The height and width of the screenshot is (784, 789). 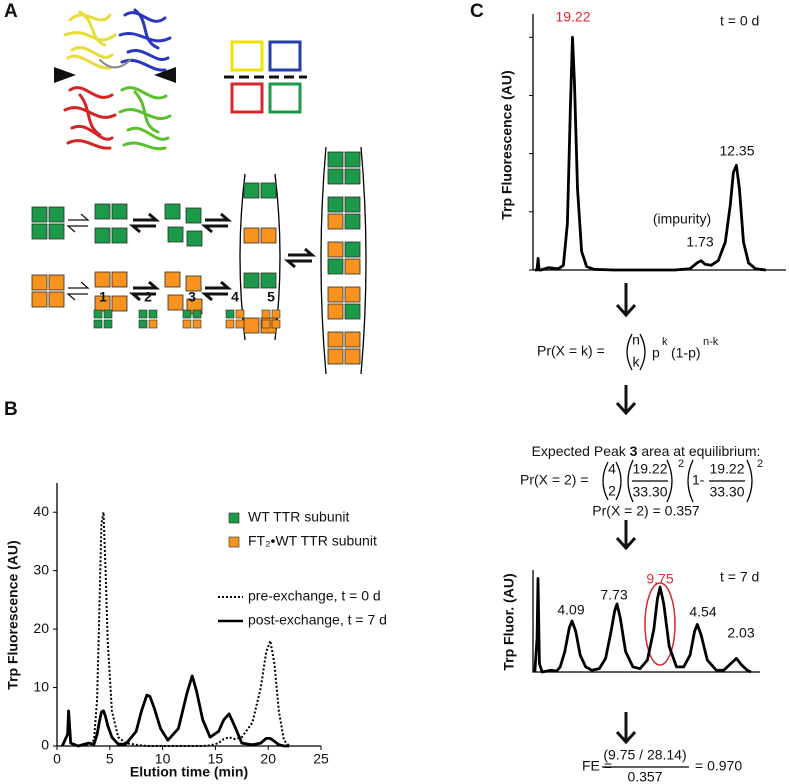 I want to click on equation-text: n-k, so click(x=711, y=342).